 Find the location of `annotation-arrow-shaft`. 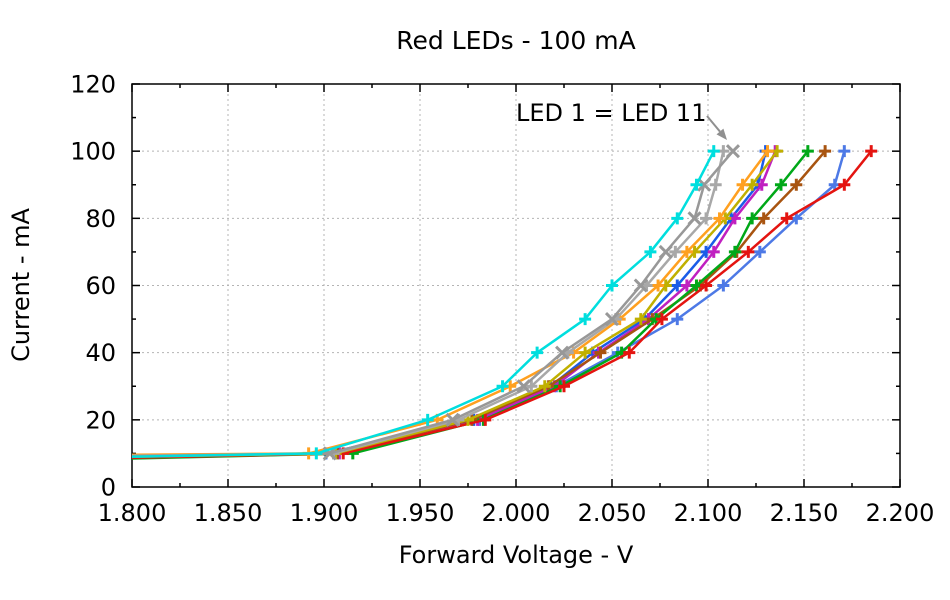

annotation-arrow-shaft is located at coordinates (713, 124).